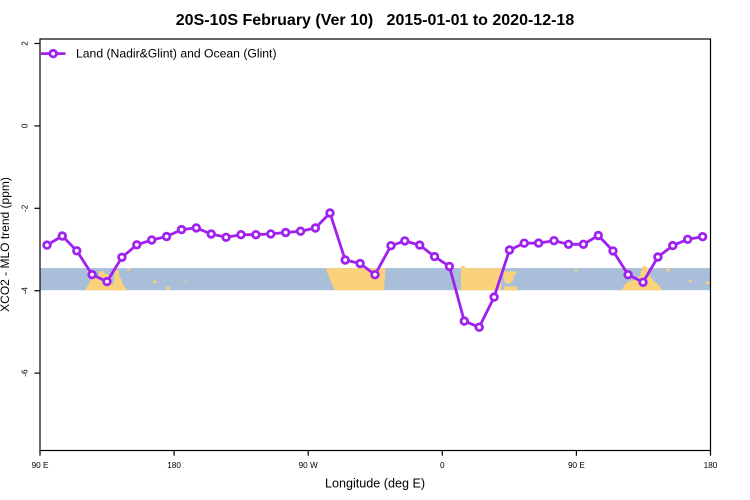 The height and width of the screenshot is (500, 750). Describe the element at coordinates (25, 43) in the screenshot. I see `svg-text: 2` at that location.